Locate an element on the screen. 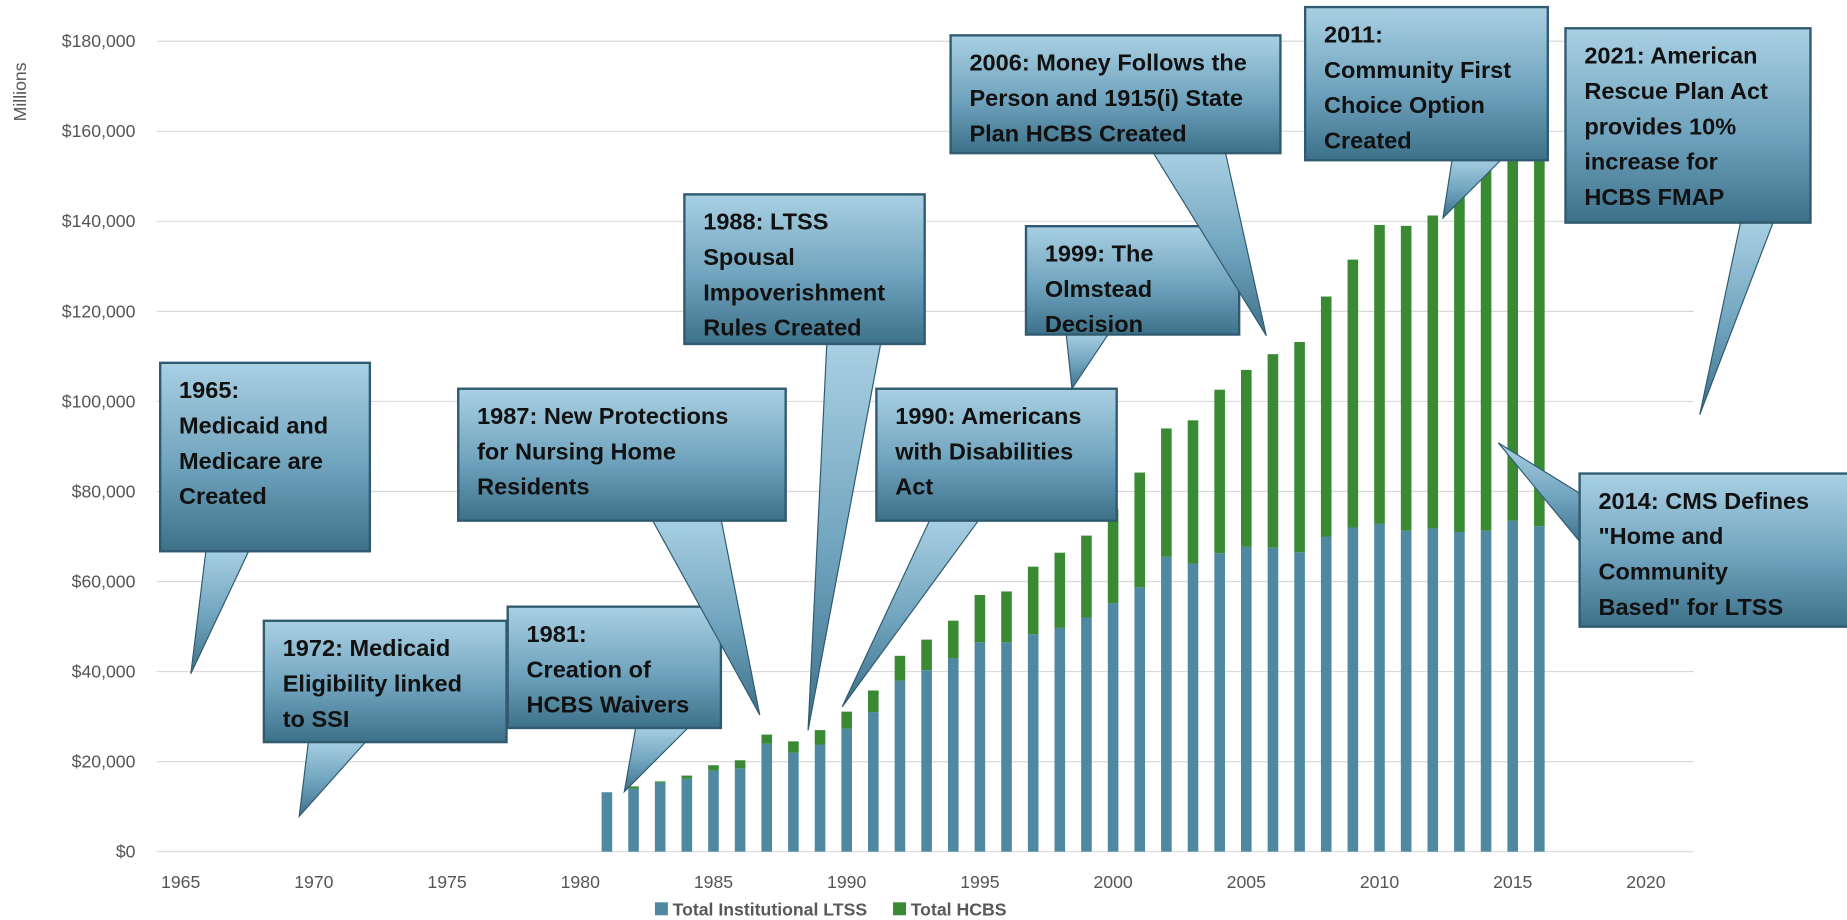 This screenshot has width=1847, height=920. callout-text: Impoverishment is located at coordinates (794, 292).